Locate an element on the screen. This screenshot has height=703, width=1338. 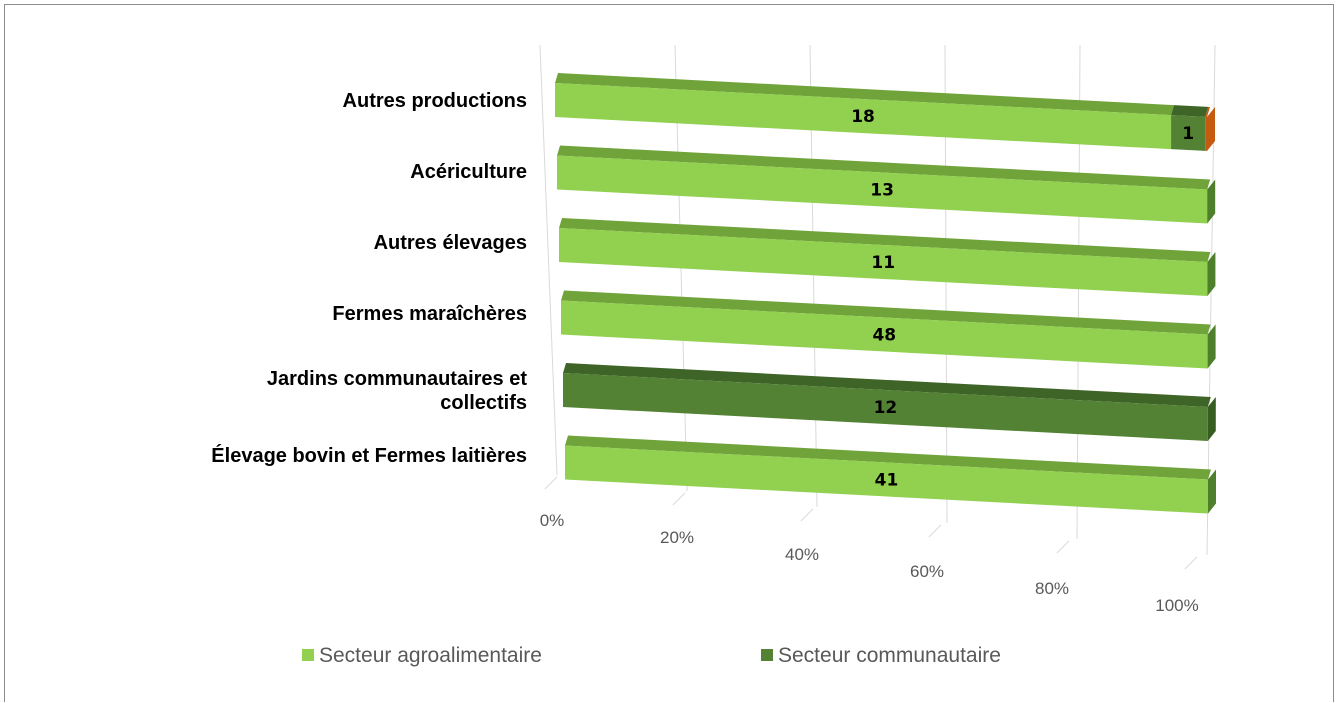
bar-segment-agroalimentaire: 48 is located at coordinates (888, 329).